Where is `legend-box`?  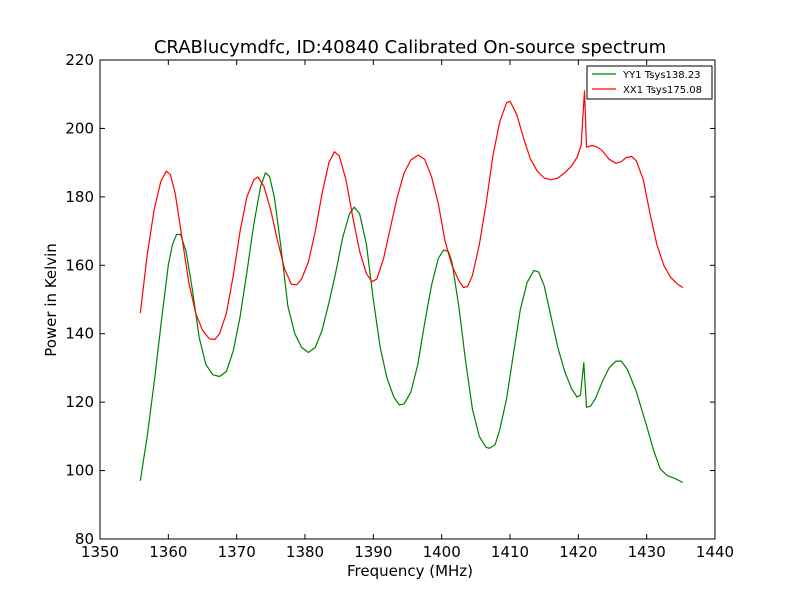
legend-box is located at coordinates (649, 82).